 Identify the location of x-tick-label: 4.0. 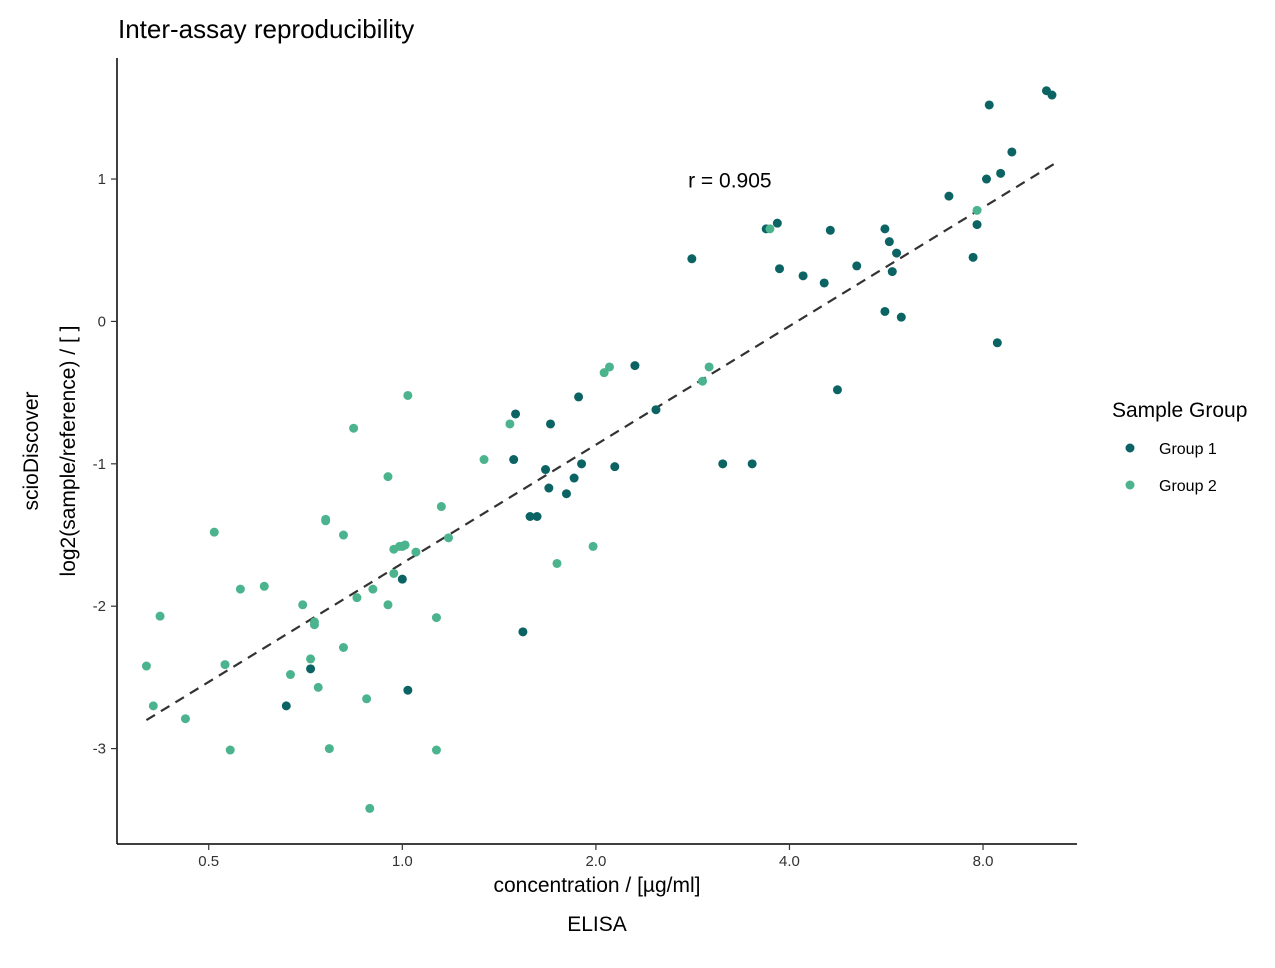
(789, 861).